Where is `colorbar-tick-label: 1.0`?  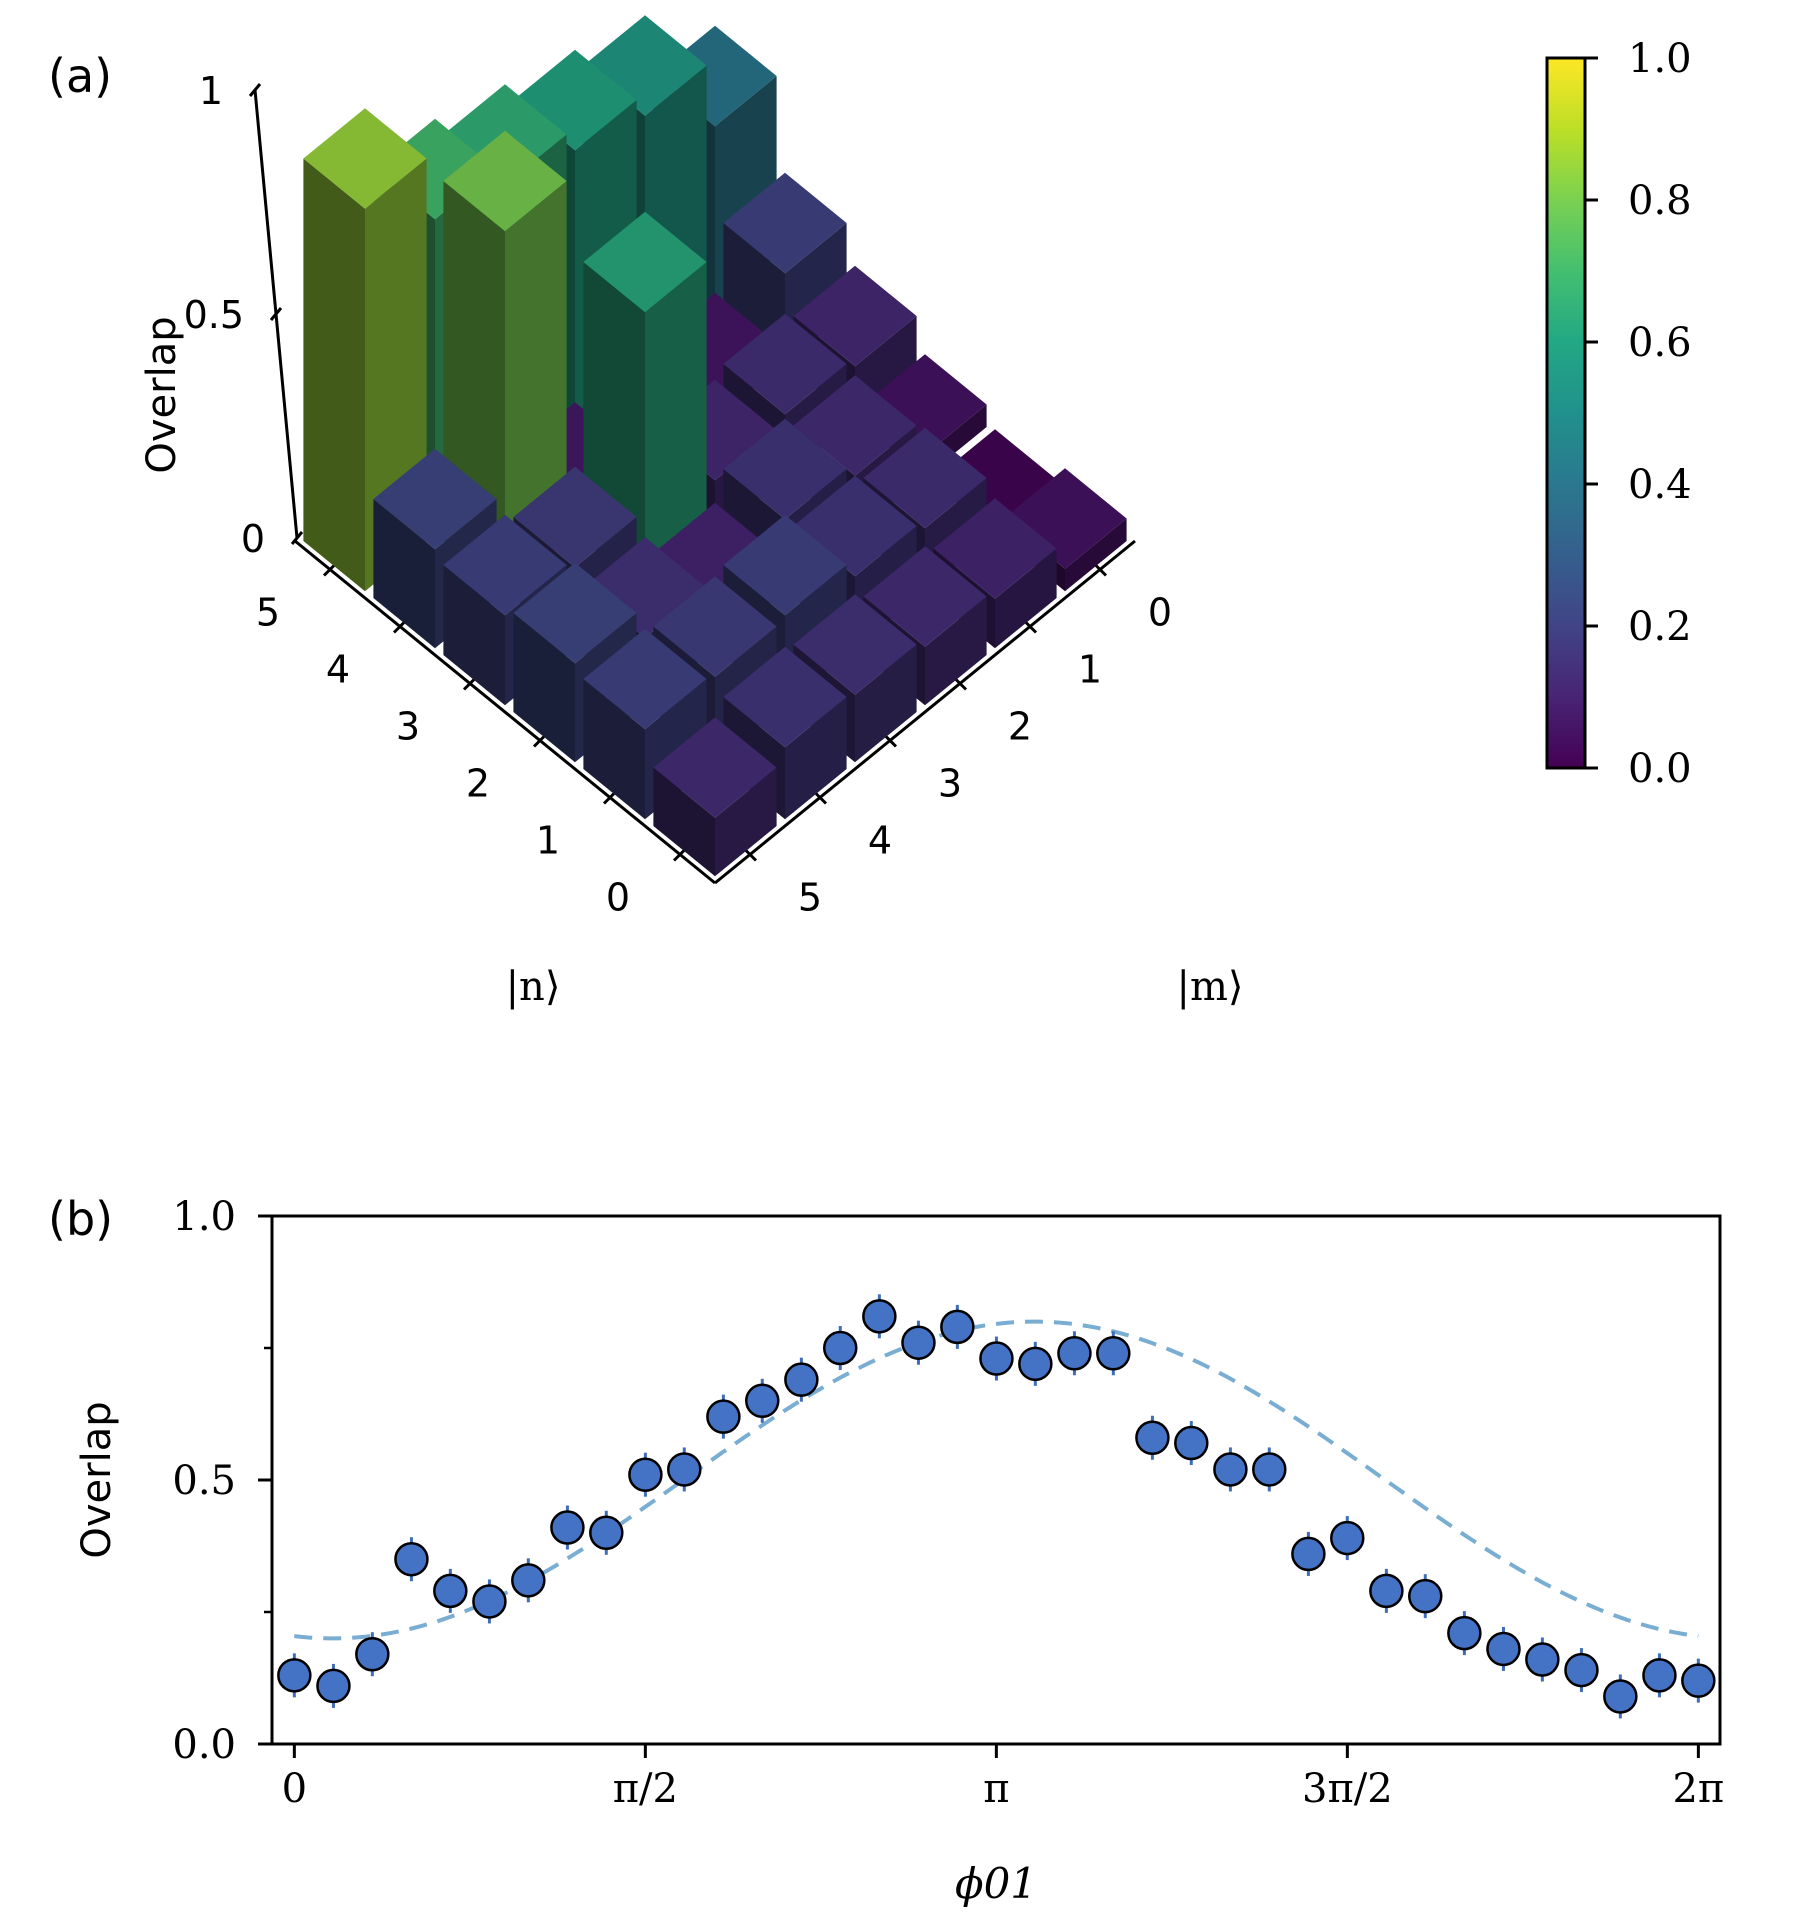 colorbar-tick-label: 1.0 is located at coordinates (1660, 59).